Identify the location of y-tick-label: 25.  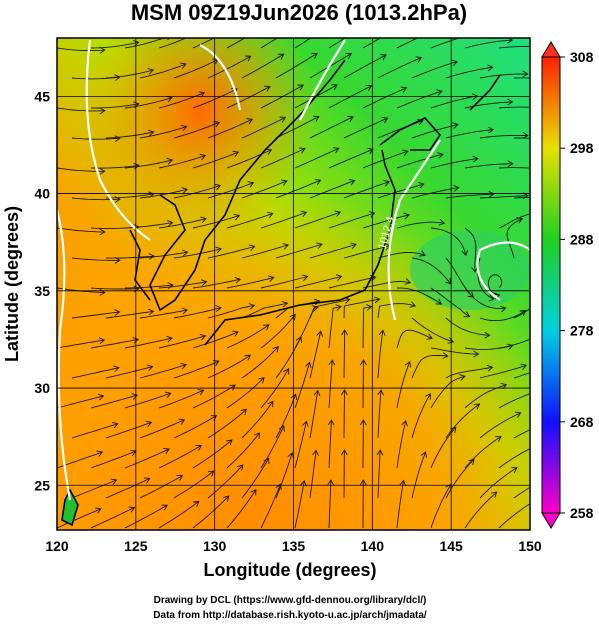
(42, 485).